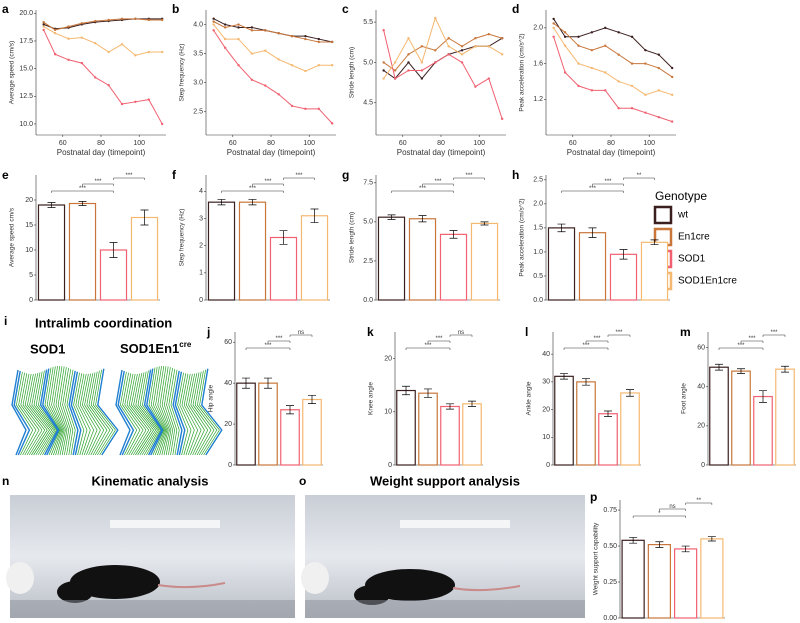  Describe the element at coordinates (228, 383) in the screenshot. I see `y-tick-label: 40` at that location.